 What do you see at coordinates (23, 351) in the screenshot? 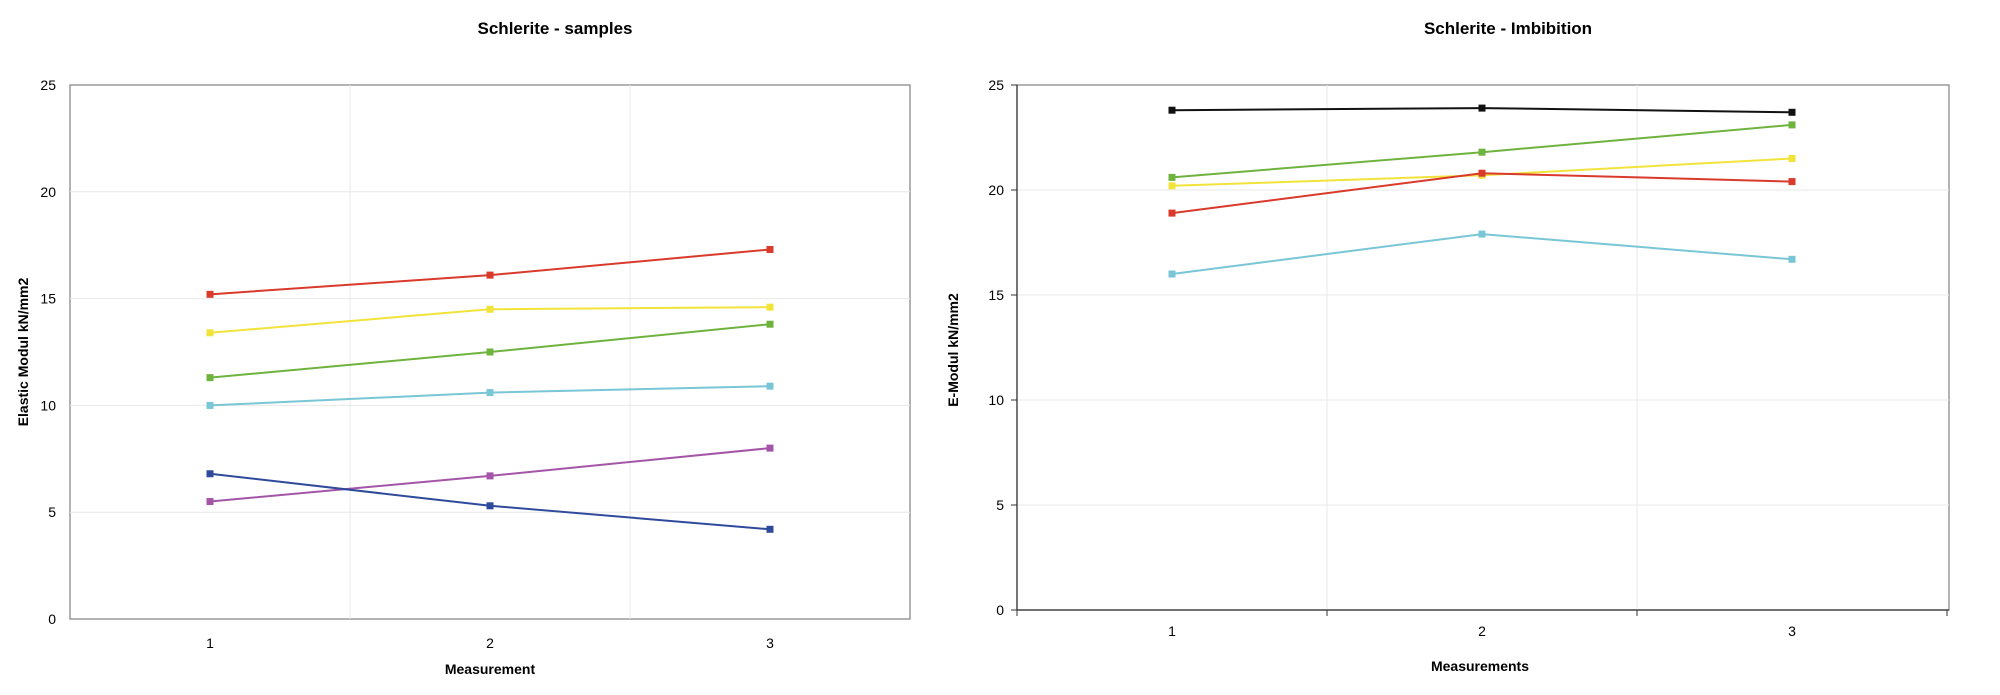
I see `y-axis-label: Elastic Modul kN/mm2` at bounding box center [23, 351].